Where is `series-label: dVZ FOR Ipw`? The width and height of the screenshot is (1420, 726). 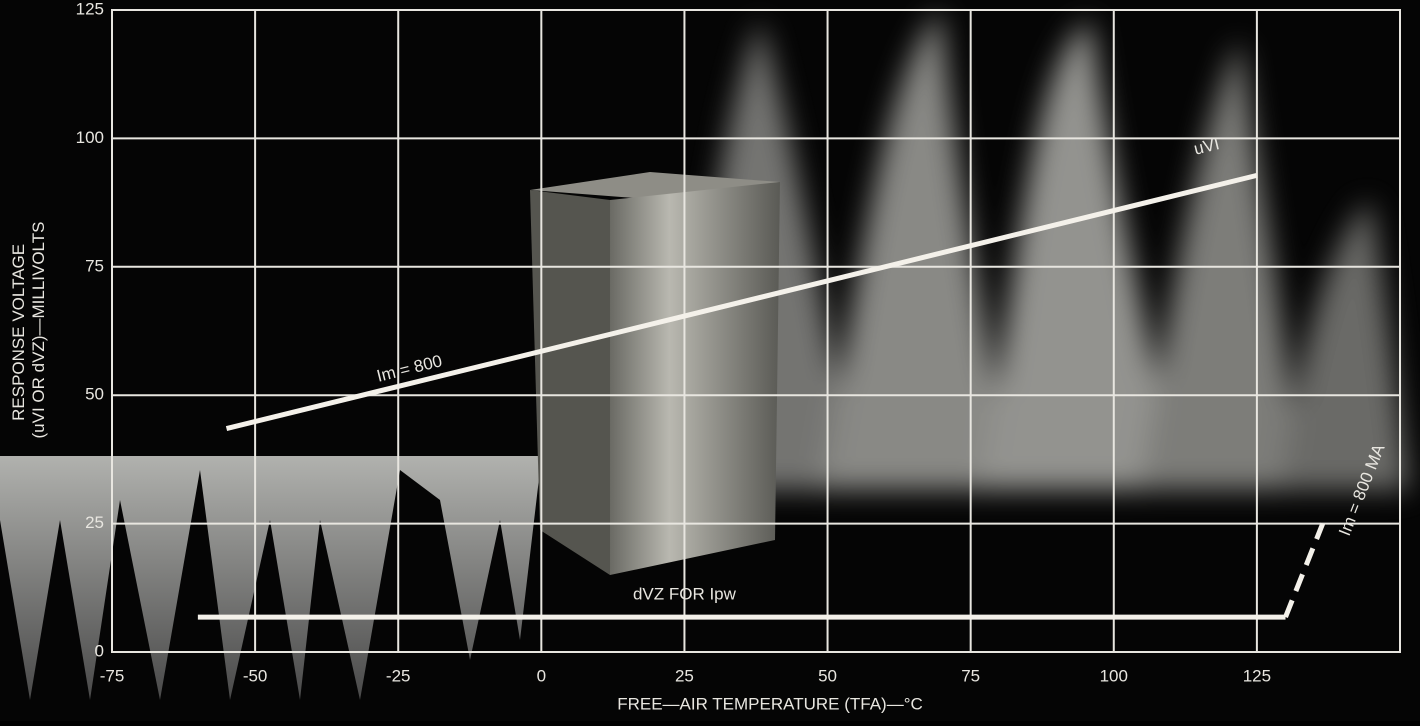 series-label: dVZ FOR Ipw is located at coordinates (685, 594).